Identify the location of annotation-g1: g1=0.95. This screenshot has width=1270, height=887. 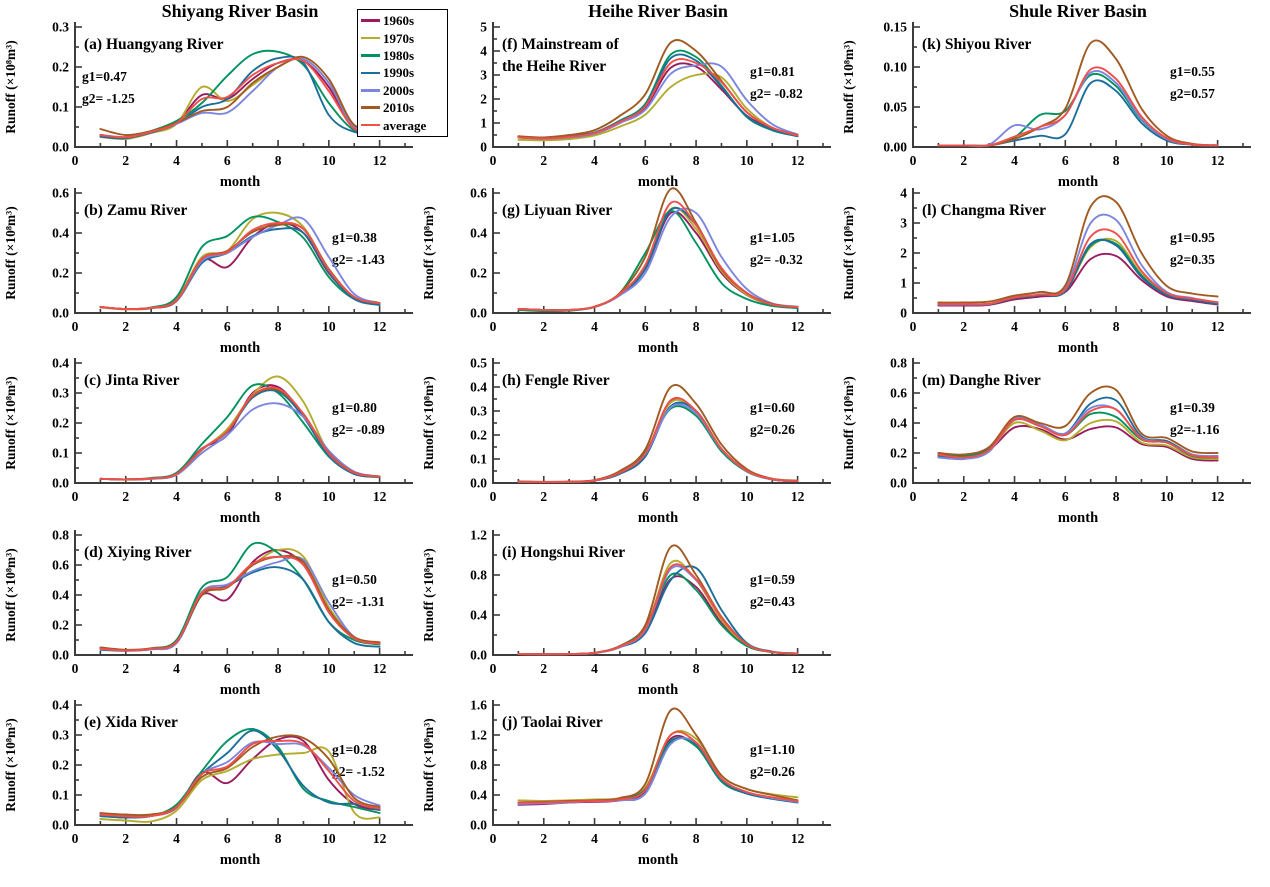
(1192, 237).